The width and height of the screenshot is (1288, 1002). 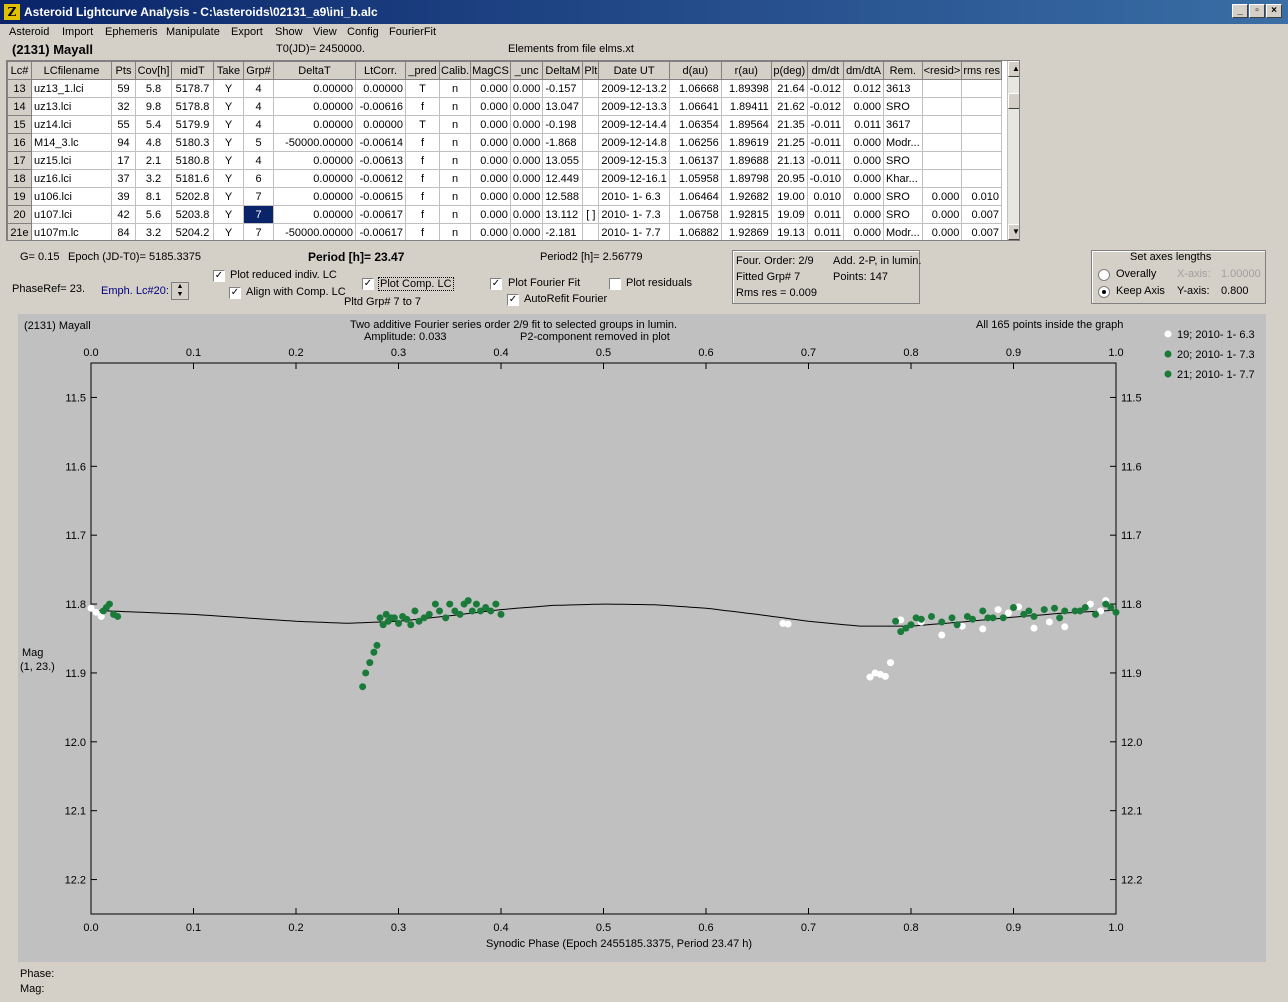 What do you see at coordinates (180, 291) in the screenshot?
I see `emph-spinner: ▲ ▼` at bounding box center [180, 291].